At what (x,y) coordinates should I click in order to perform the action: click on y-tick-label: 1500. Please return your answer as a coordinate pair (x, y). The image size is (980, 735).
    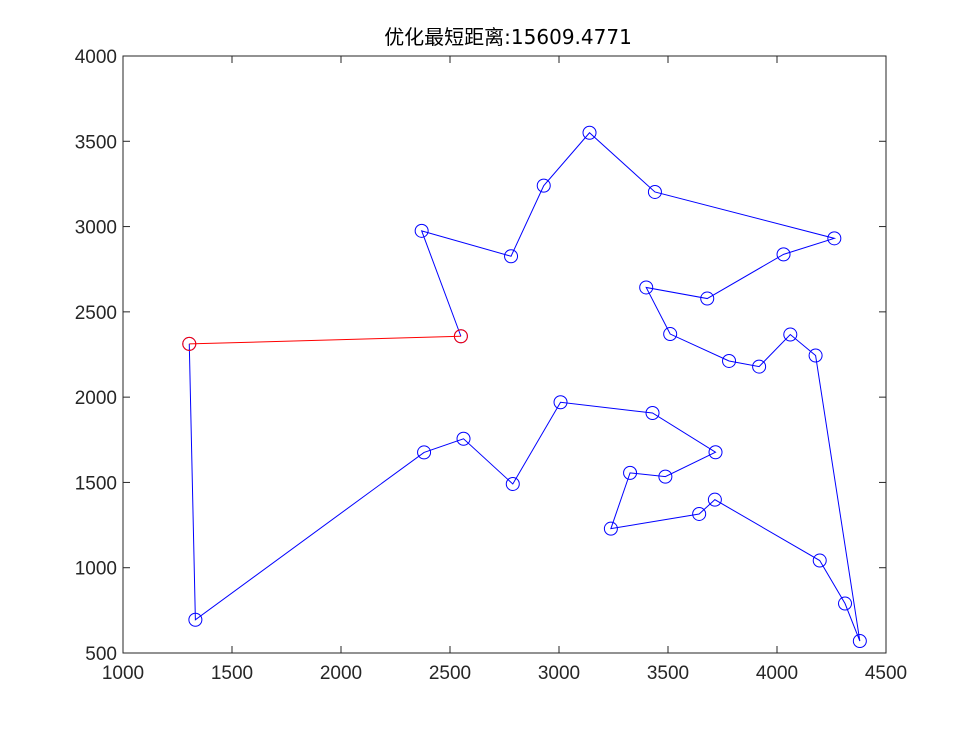
    Looking at the image, I should click on (96, 483).